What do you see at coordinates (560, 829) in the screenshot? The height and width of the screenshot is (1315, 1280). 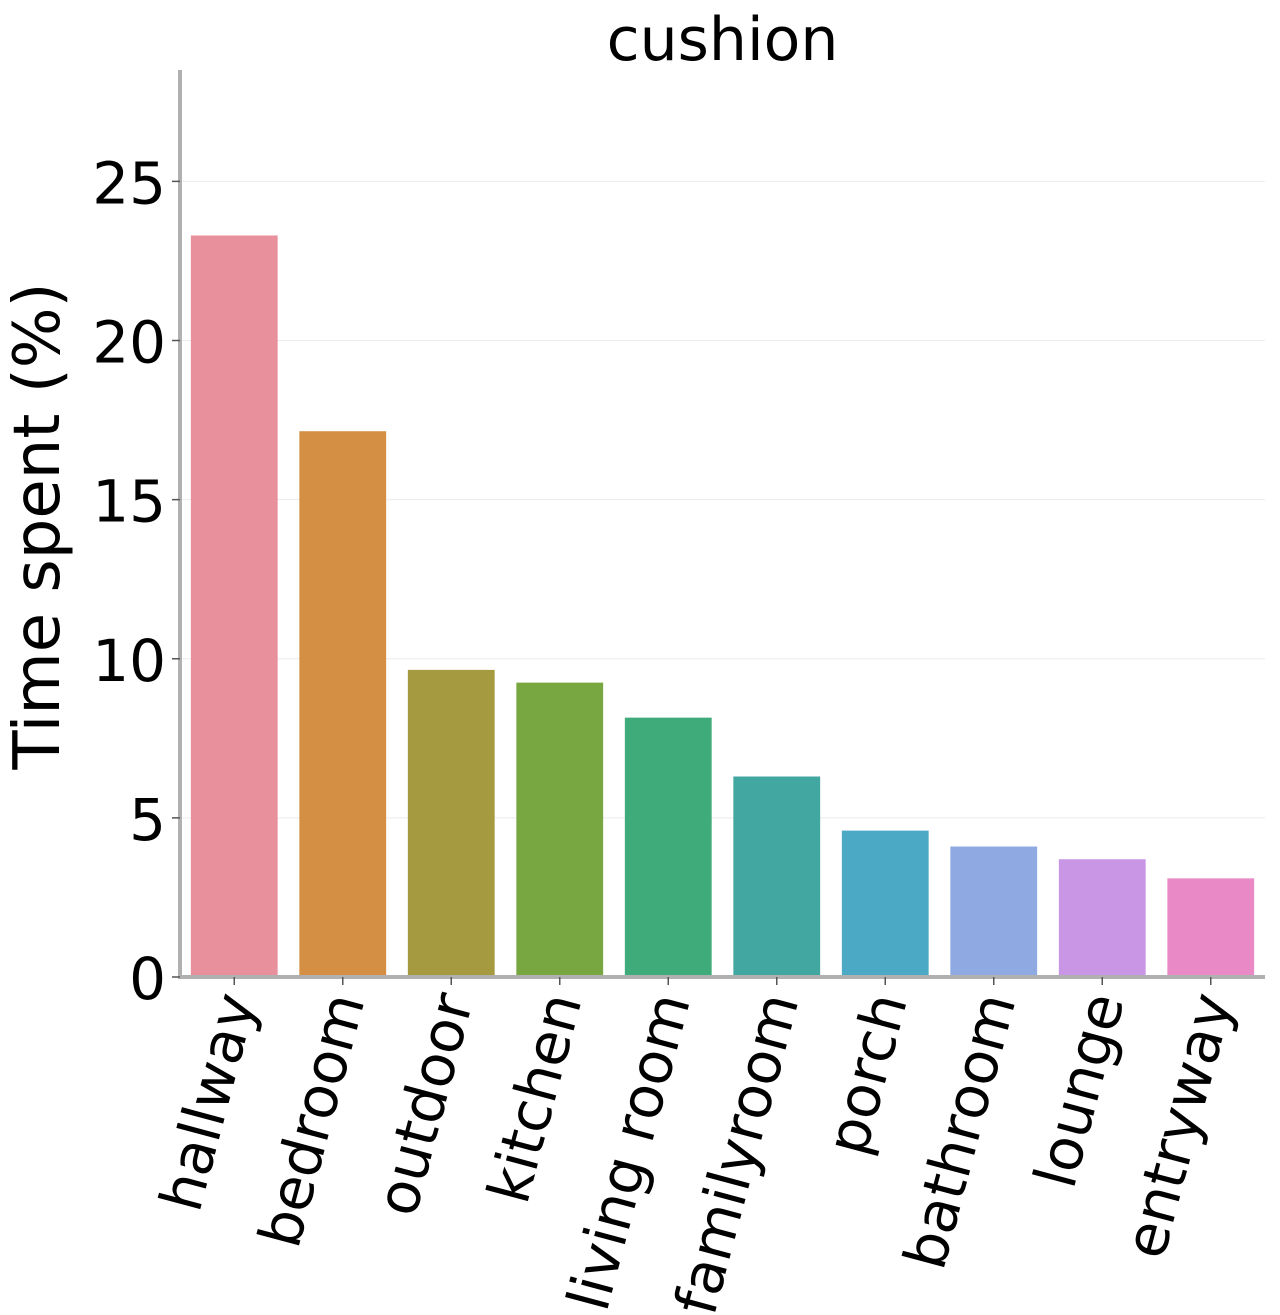 I see `bar-kitchen` at bounding box center [560, 829].